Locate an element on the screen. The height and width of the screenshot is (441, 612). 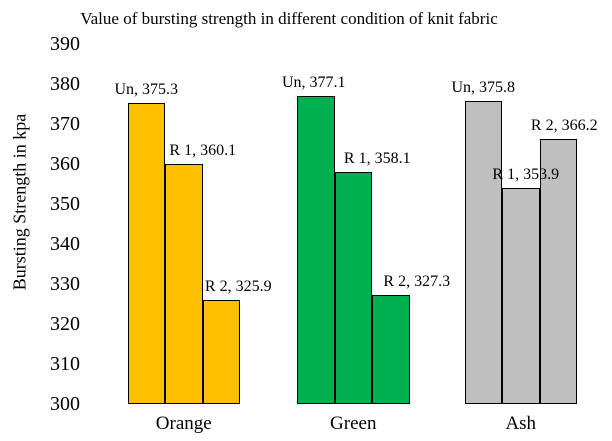
y-tick-label-380: 380 is located at coordinates (65, 84).